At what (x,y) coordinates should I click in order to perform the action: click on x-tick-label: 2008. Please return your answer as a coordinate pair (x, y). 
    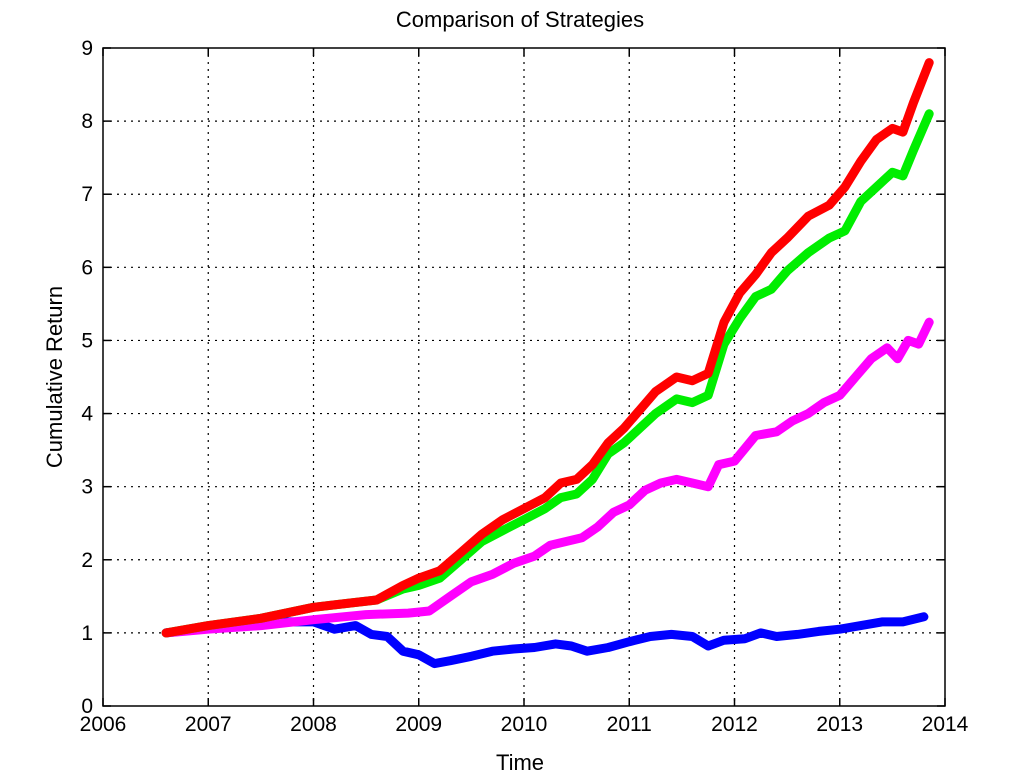
    Looking at the image, I should click on (313, 724).